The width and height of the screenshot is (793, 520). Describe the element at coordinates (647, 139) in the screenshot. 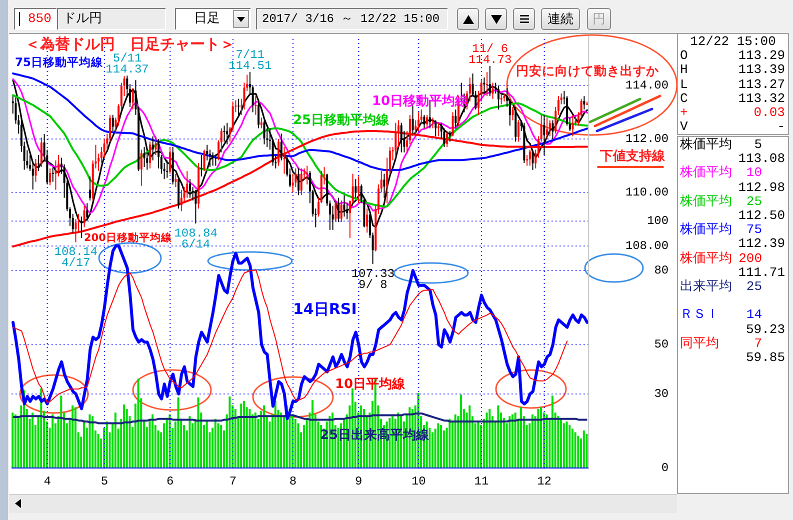

I see `y-tick-label: 112.00` at that location.